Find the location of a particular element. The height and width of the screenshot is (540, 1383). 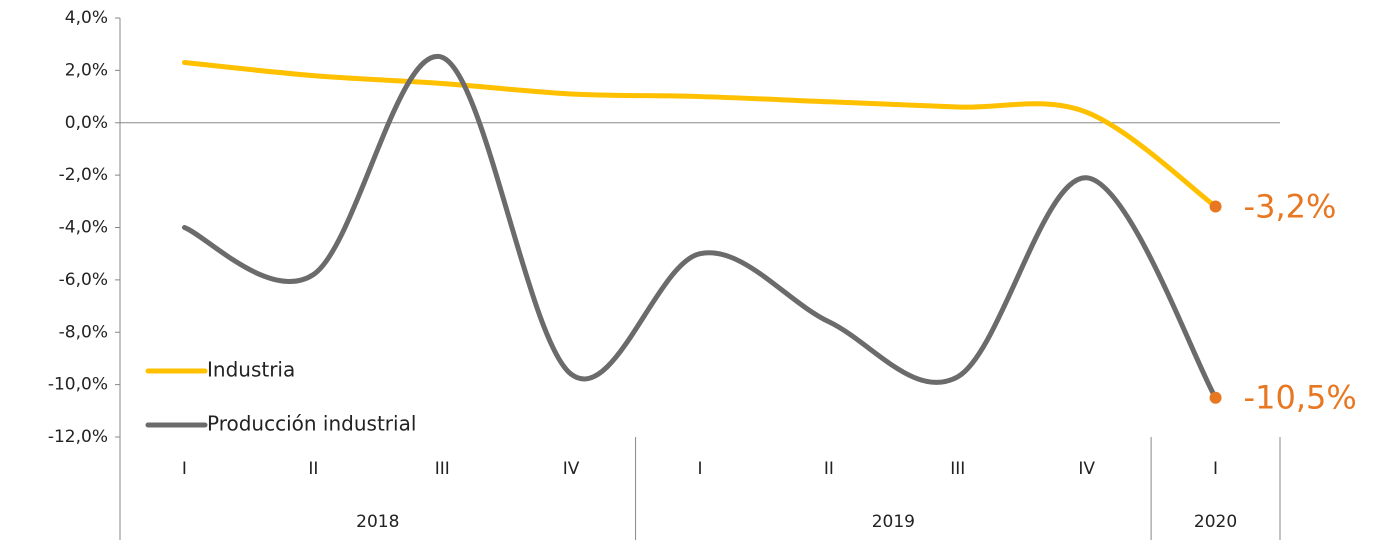

y-tick-label: 2,0% is located at coordinates (86, 70).